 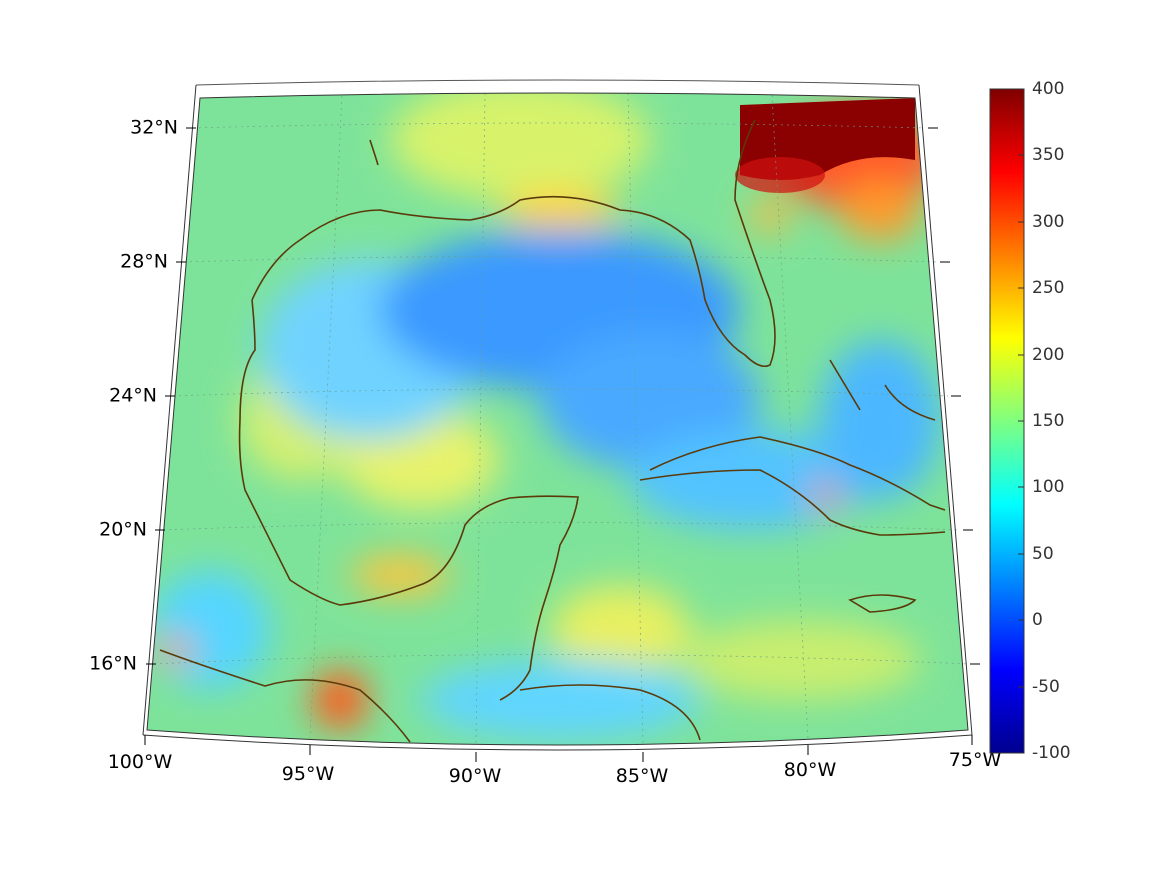 I want to click on colorbar-label-300: 300, so click(x=1048, y=222).